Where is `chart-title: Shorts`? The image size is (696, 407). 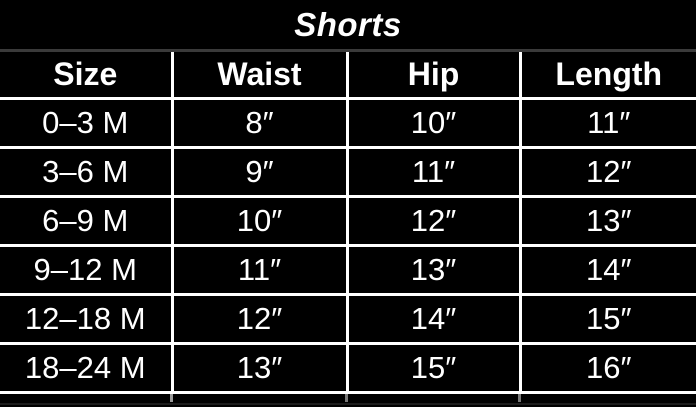 chart-title: Shorts is located at coordinates (348, 26).